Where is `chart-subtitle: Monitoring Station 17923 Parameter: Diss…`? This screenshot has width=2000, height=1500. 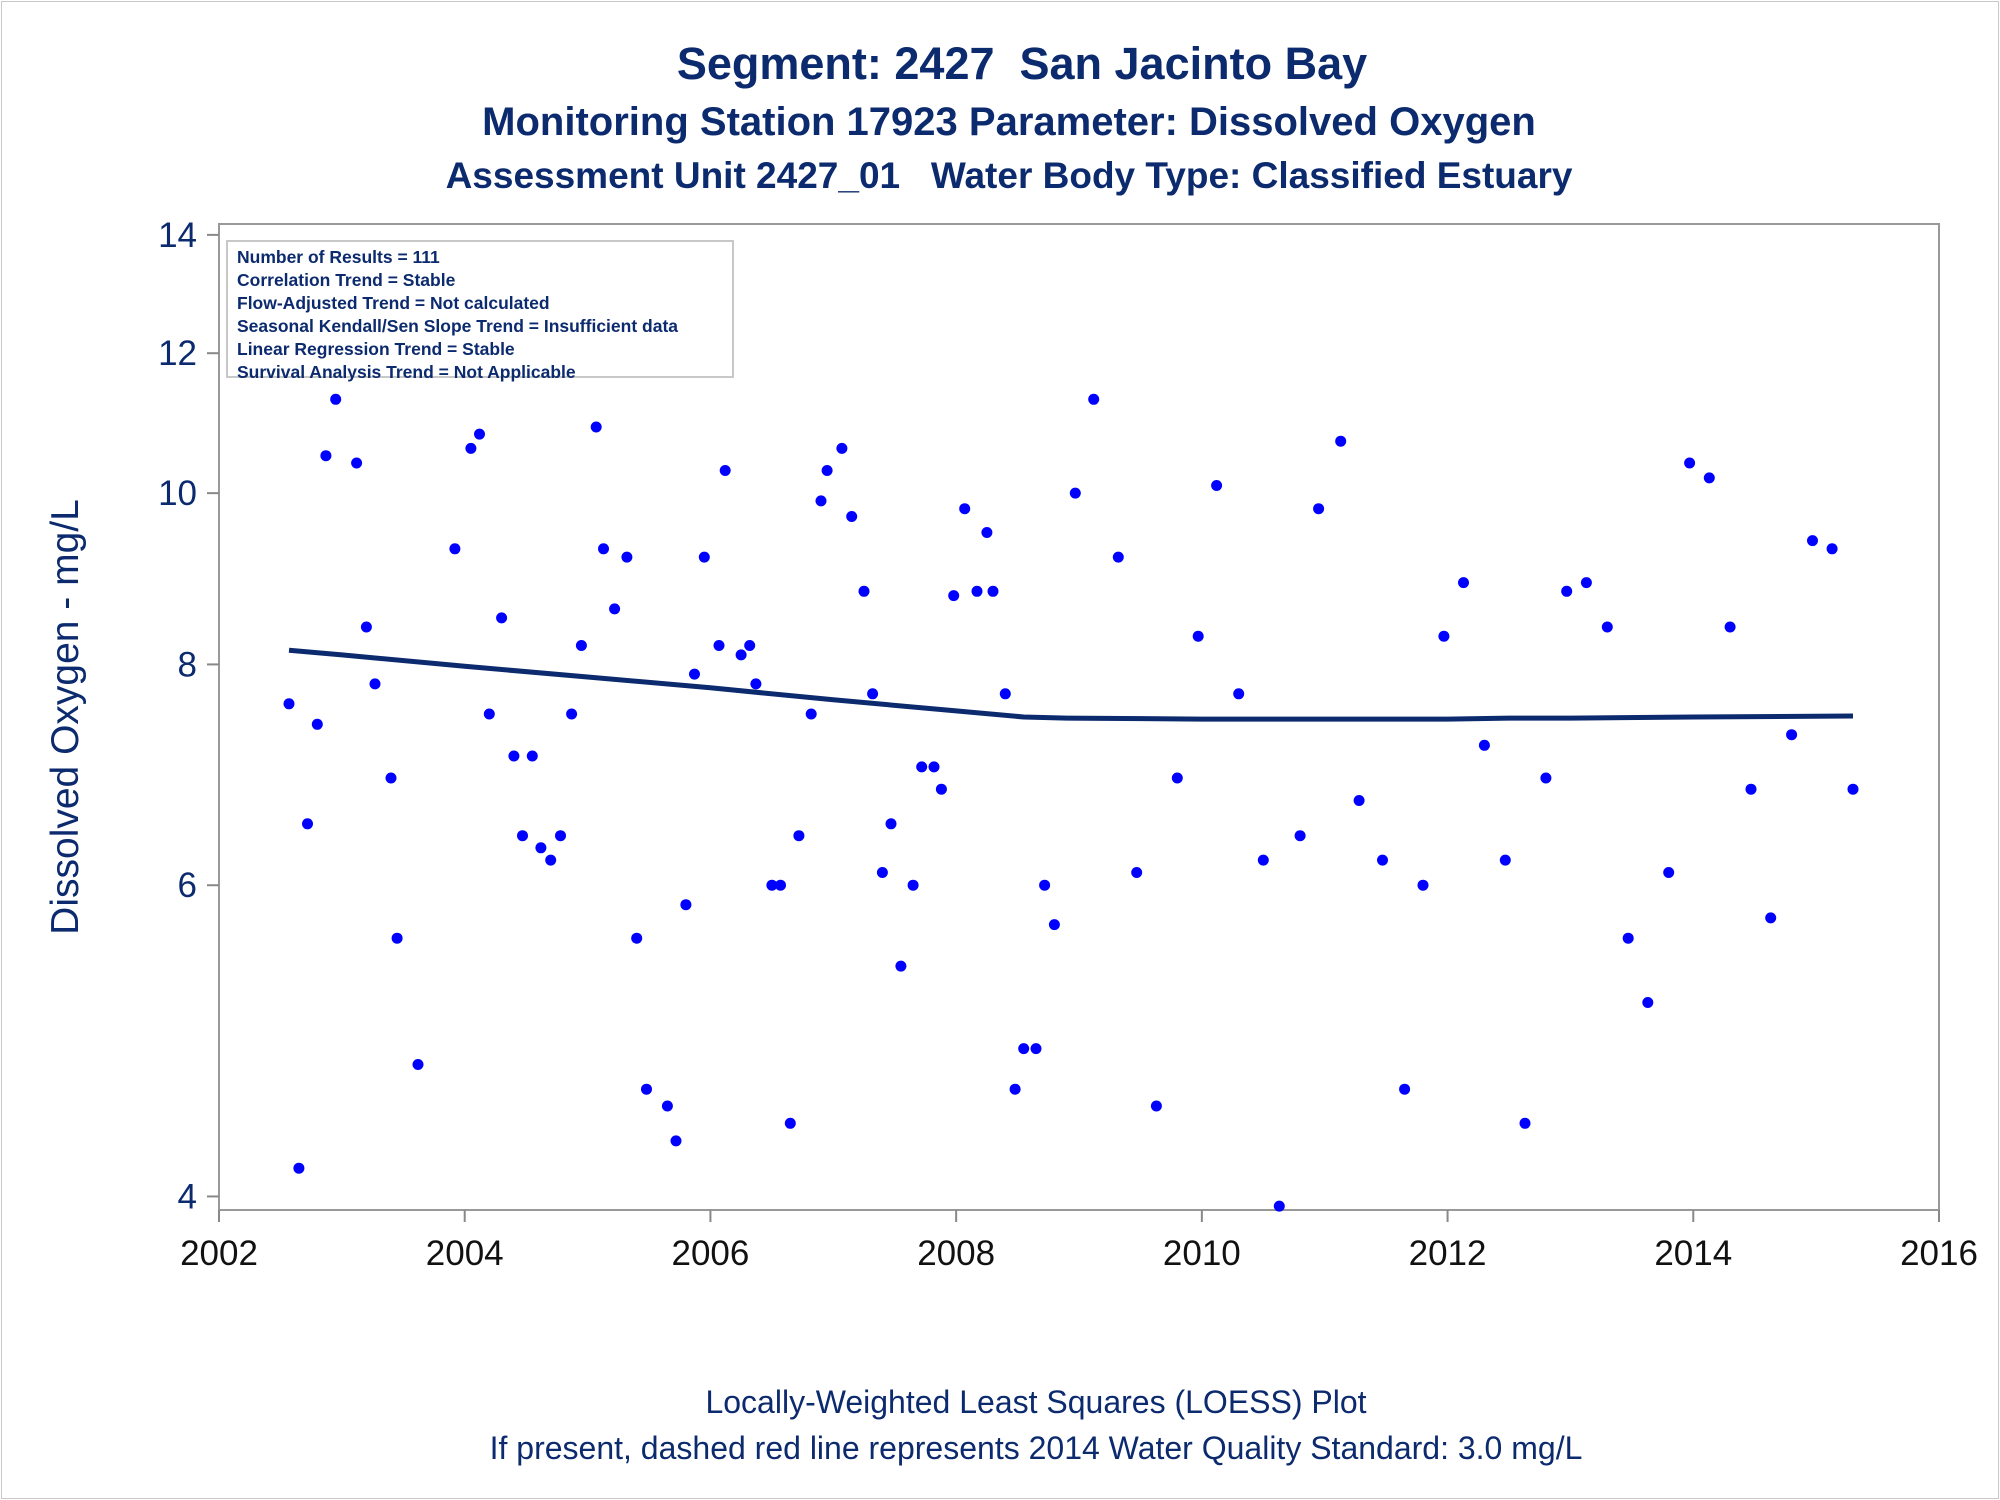
chart-subtitle: Monitoring Station 17923 Parameter: Diss… is located at coordinates (1009, 122).